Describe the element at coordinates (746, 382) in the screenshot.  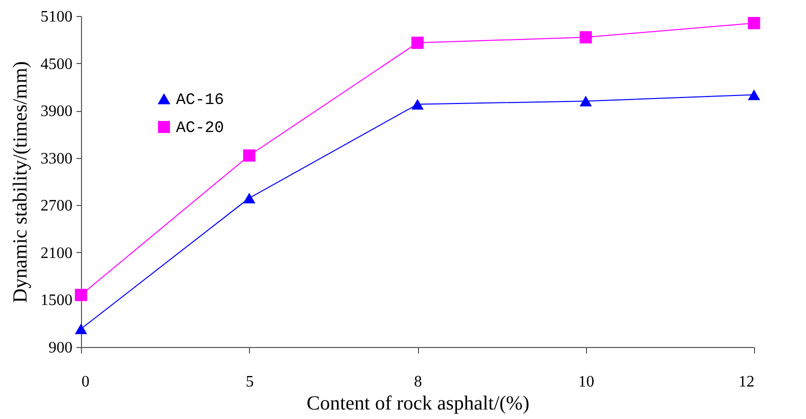
I see `x-tick-label: 12` at that location.